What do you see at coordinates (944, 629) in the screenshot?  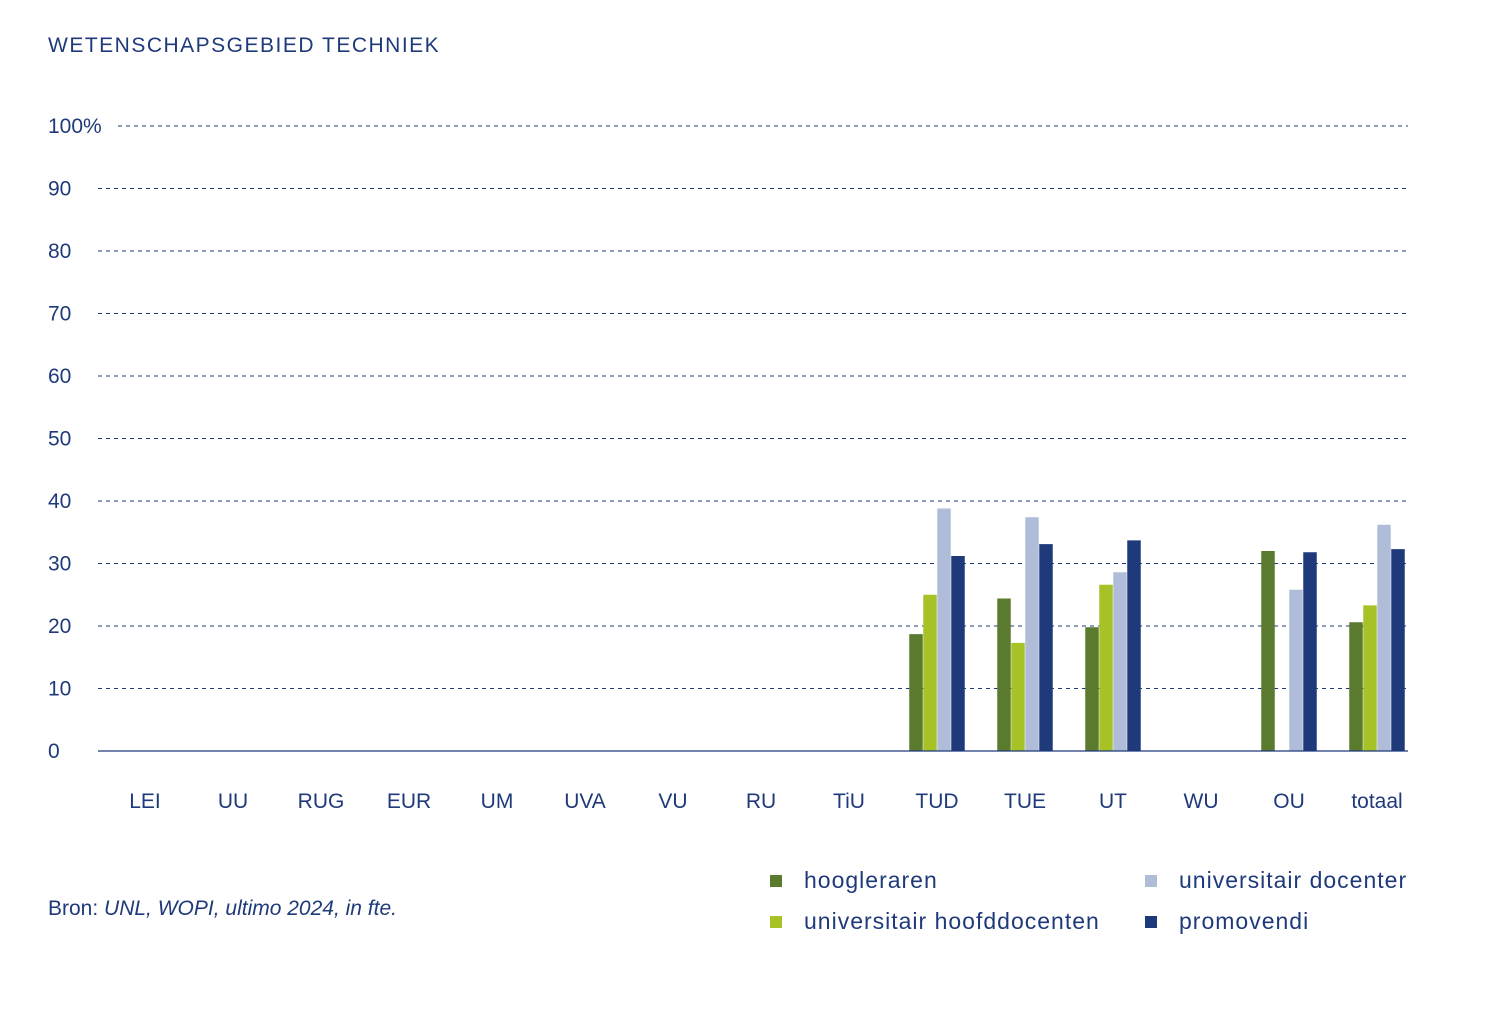 I see `bar-TUD-universitair-docenten` at bounding box center [944, 629].